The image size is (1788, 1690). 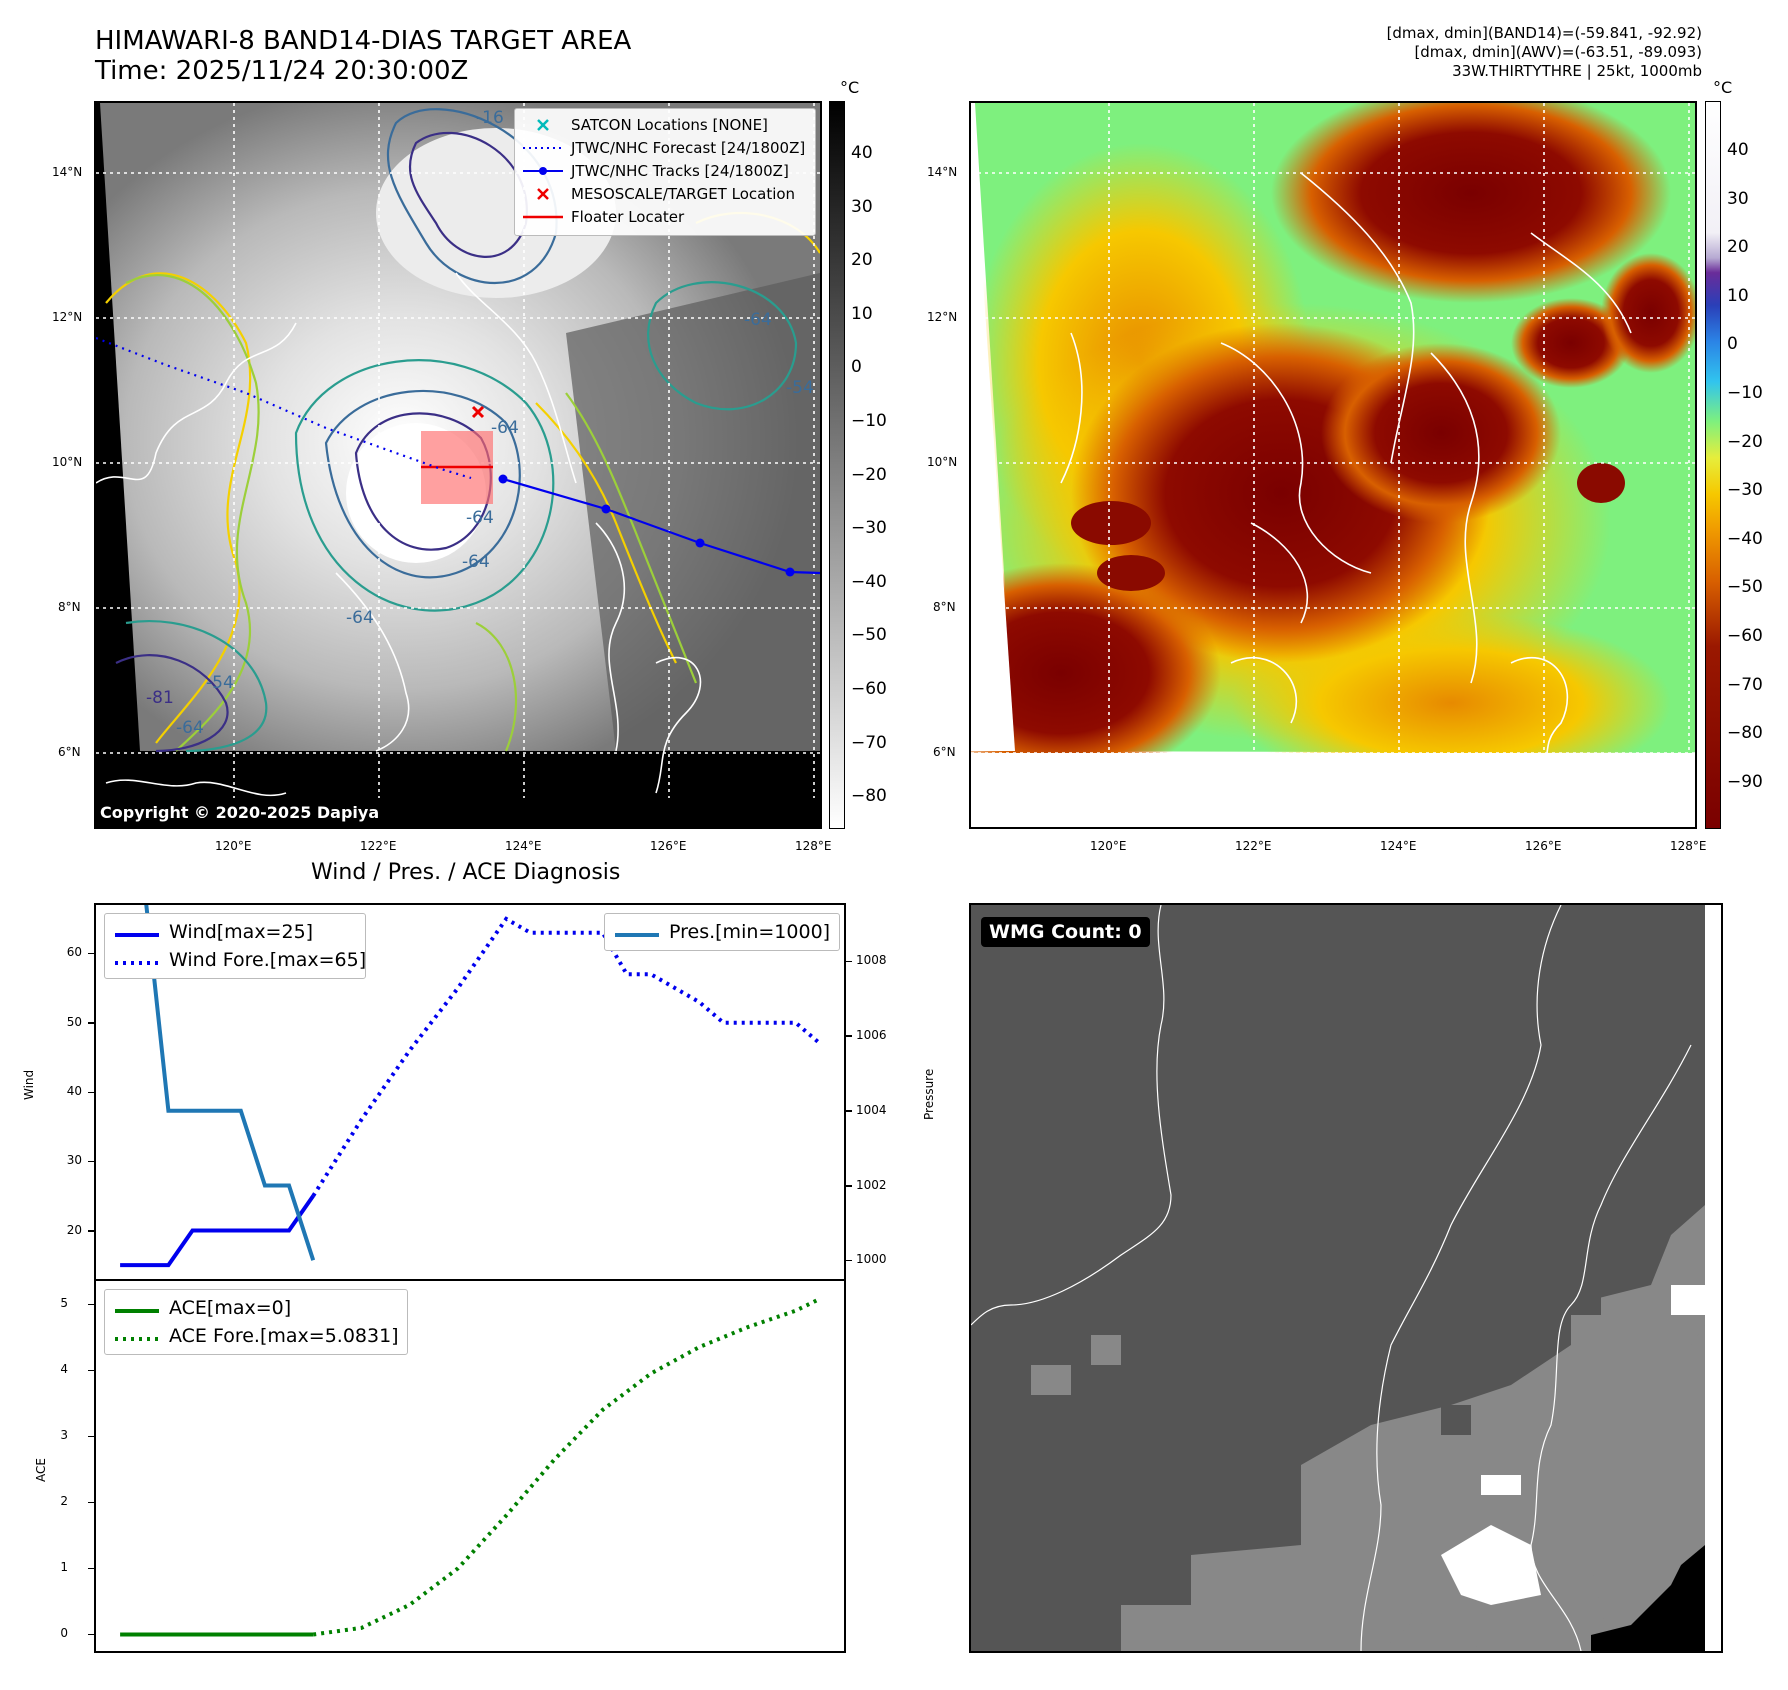 What do you see at coordinates (203, 1308) in the screenshot?
I see `legend-ace: ACE[max=0]` at bounding box center [203, 1308].